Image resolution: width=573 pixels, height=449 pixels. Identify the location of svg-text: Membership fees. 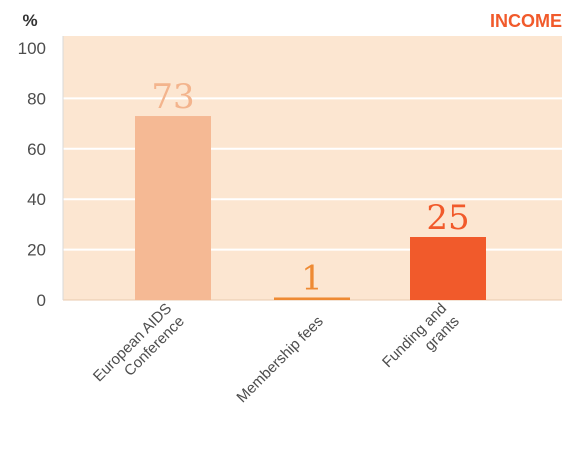
(279, 359).